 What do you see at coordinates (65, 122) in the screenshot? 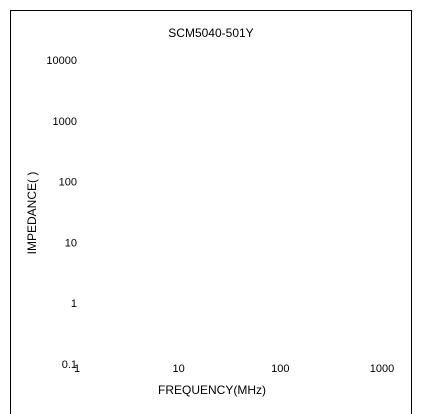
I see `y-tick-label: 1000` at bounding box center [65, 122].